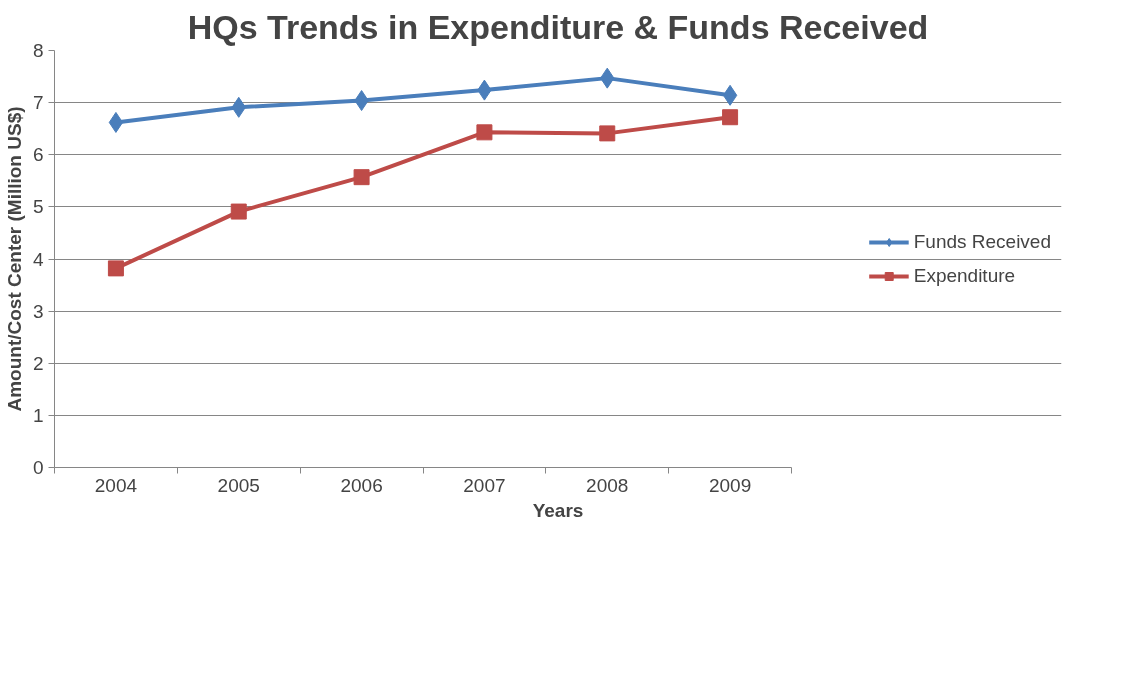 The image size is (1148, 676). What do you see at coordinates (558, 510) in the screenshot?
I see `x-axis-title: Years` at bounding box center [558, 510].